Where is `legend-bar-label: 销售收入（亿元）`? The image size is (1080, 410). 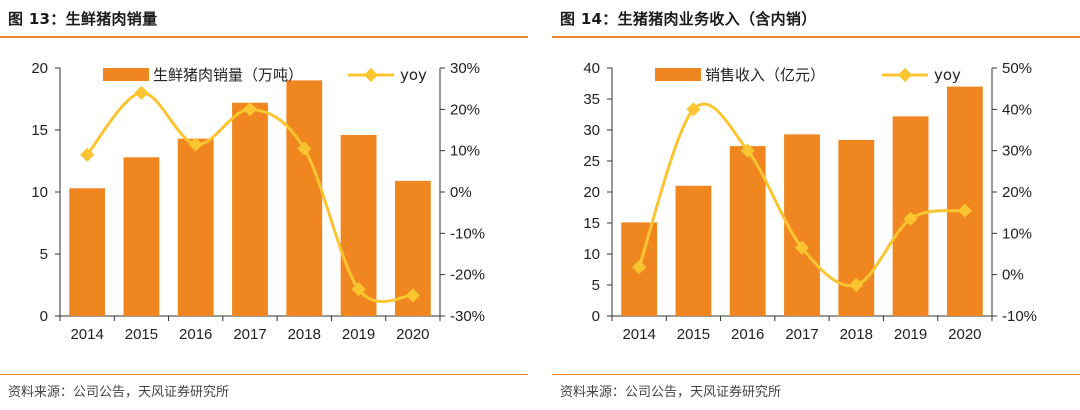 legend-bar-label: 销售收入（亿元） is located at coordinates (765, 75).